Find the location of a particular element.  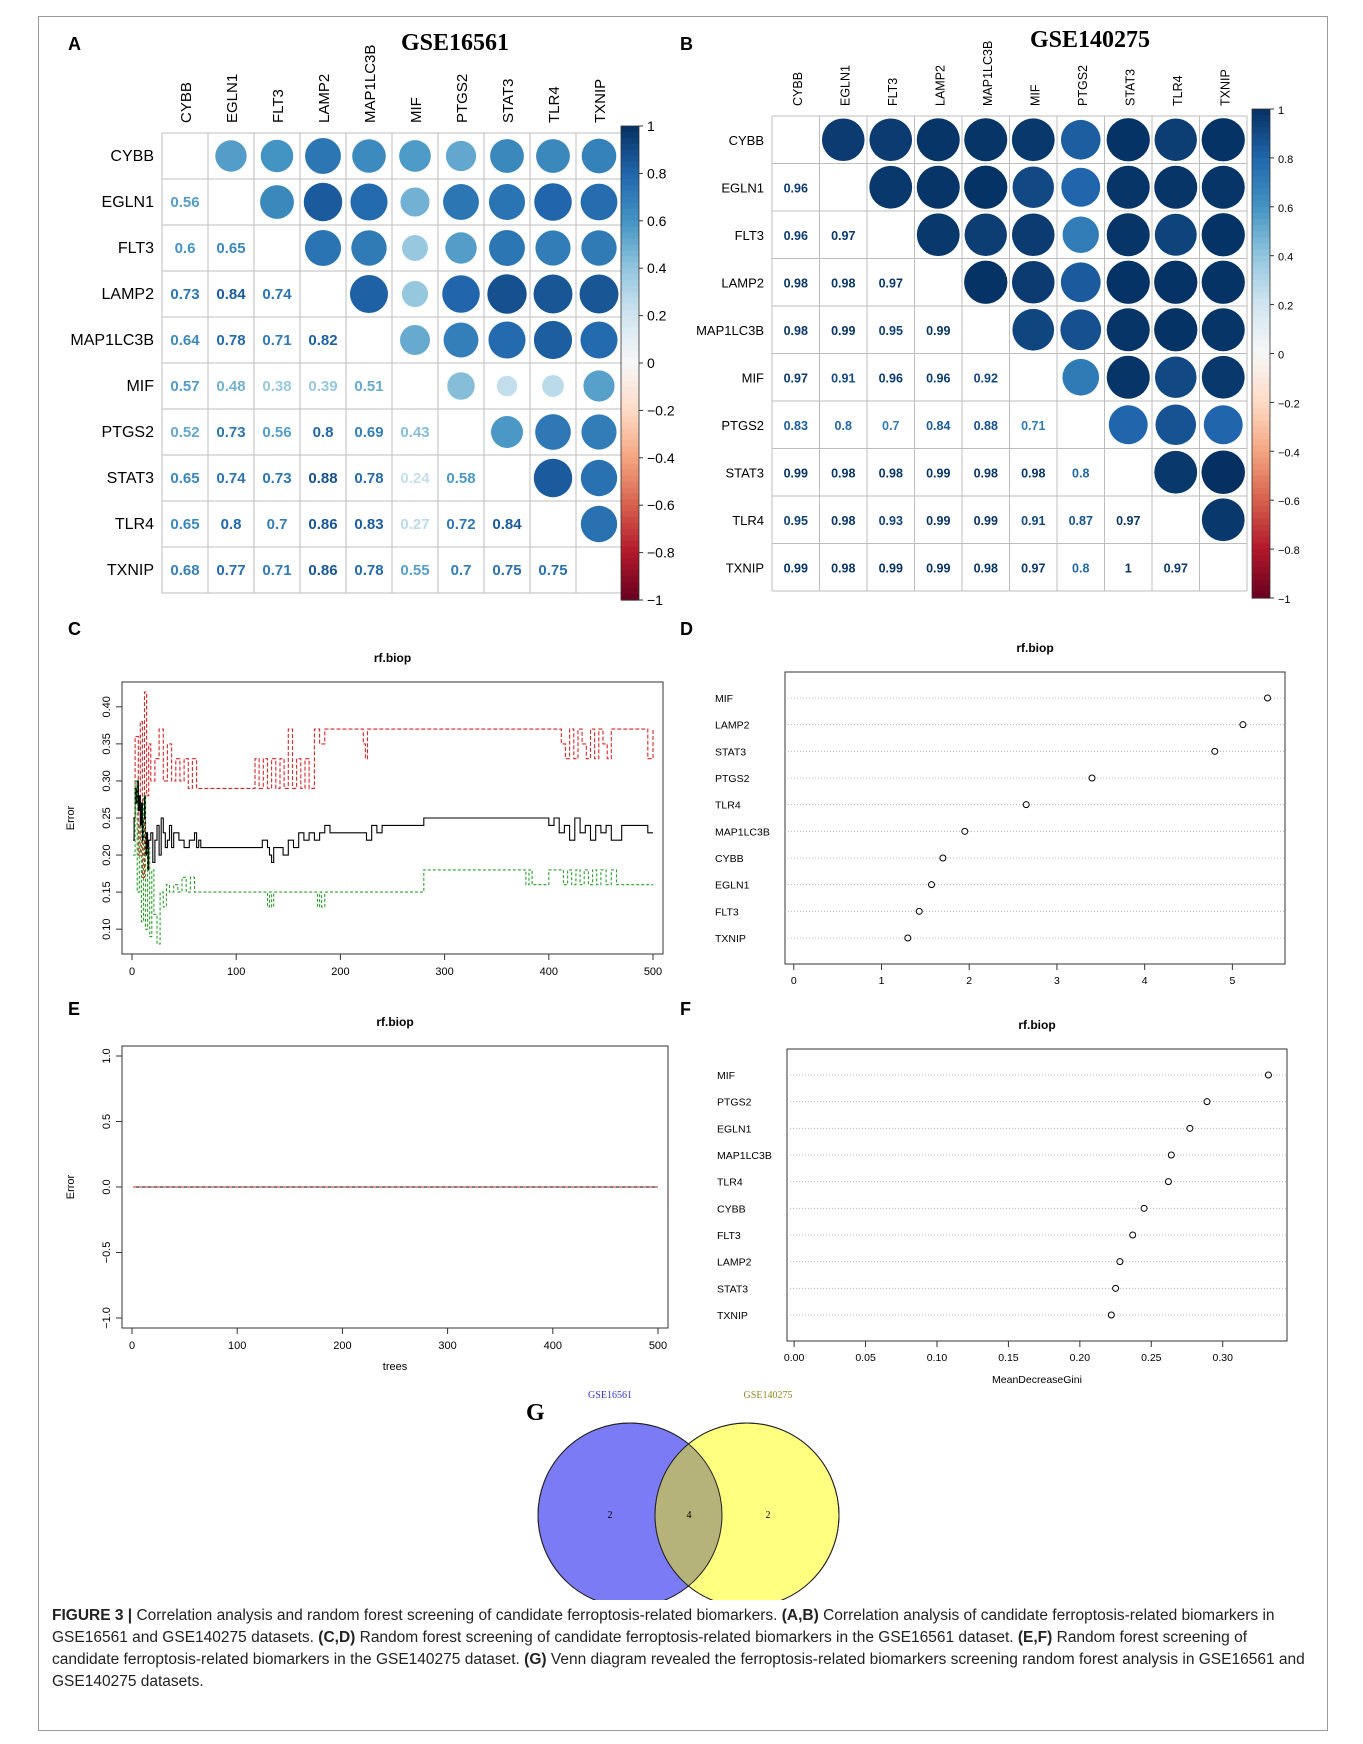

x-tick-label: 3 is located at coordinates (1057, 981).